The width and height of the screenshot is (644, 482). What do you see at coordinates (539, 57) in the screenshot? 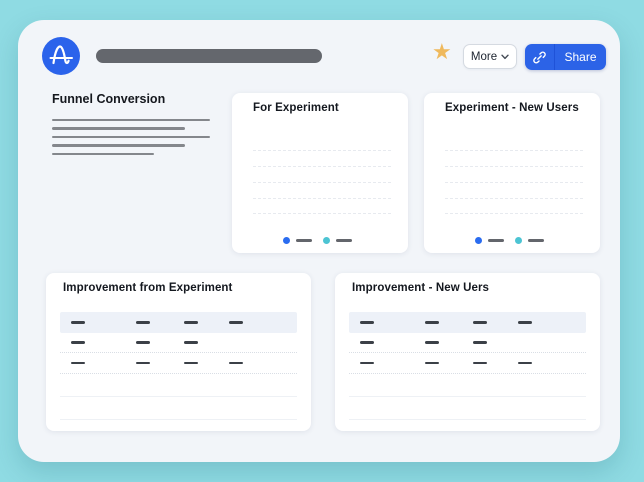
I see `link-icon` at bounding box center [539, 57].